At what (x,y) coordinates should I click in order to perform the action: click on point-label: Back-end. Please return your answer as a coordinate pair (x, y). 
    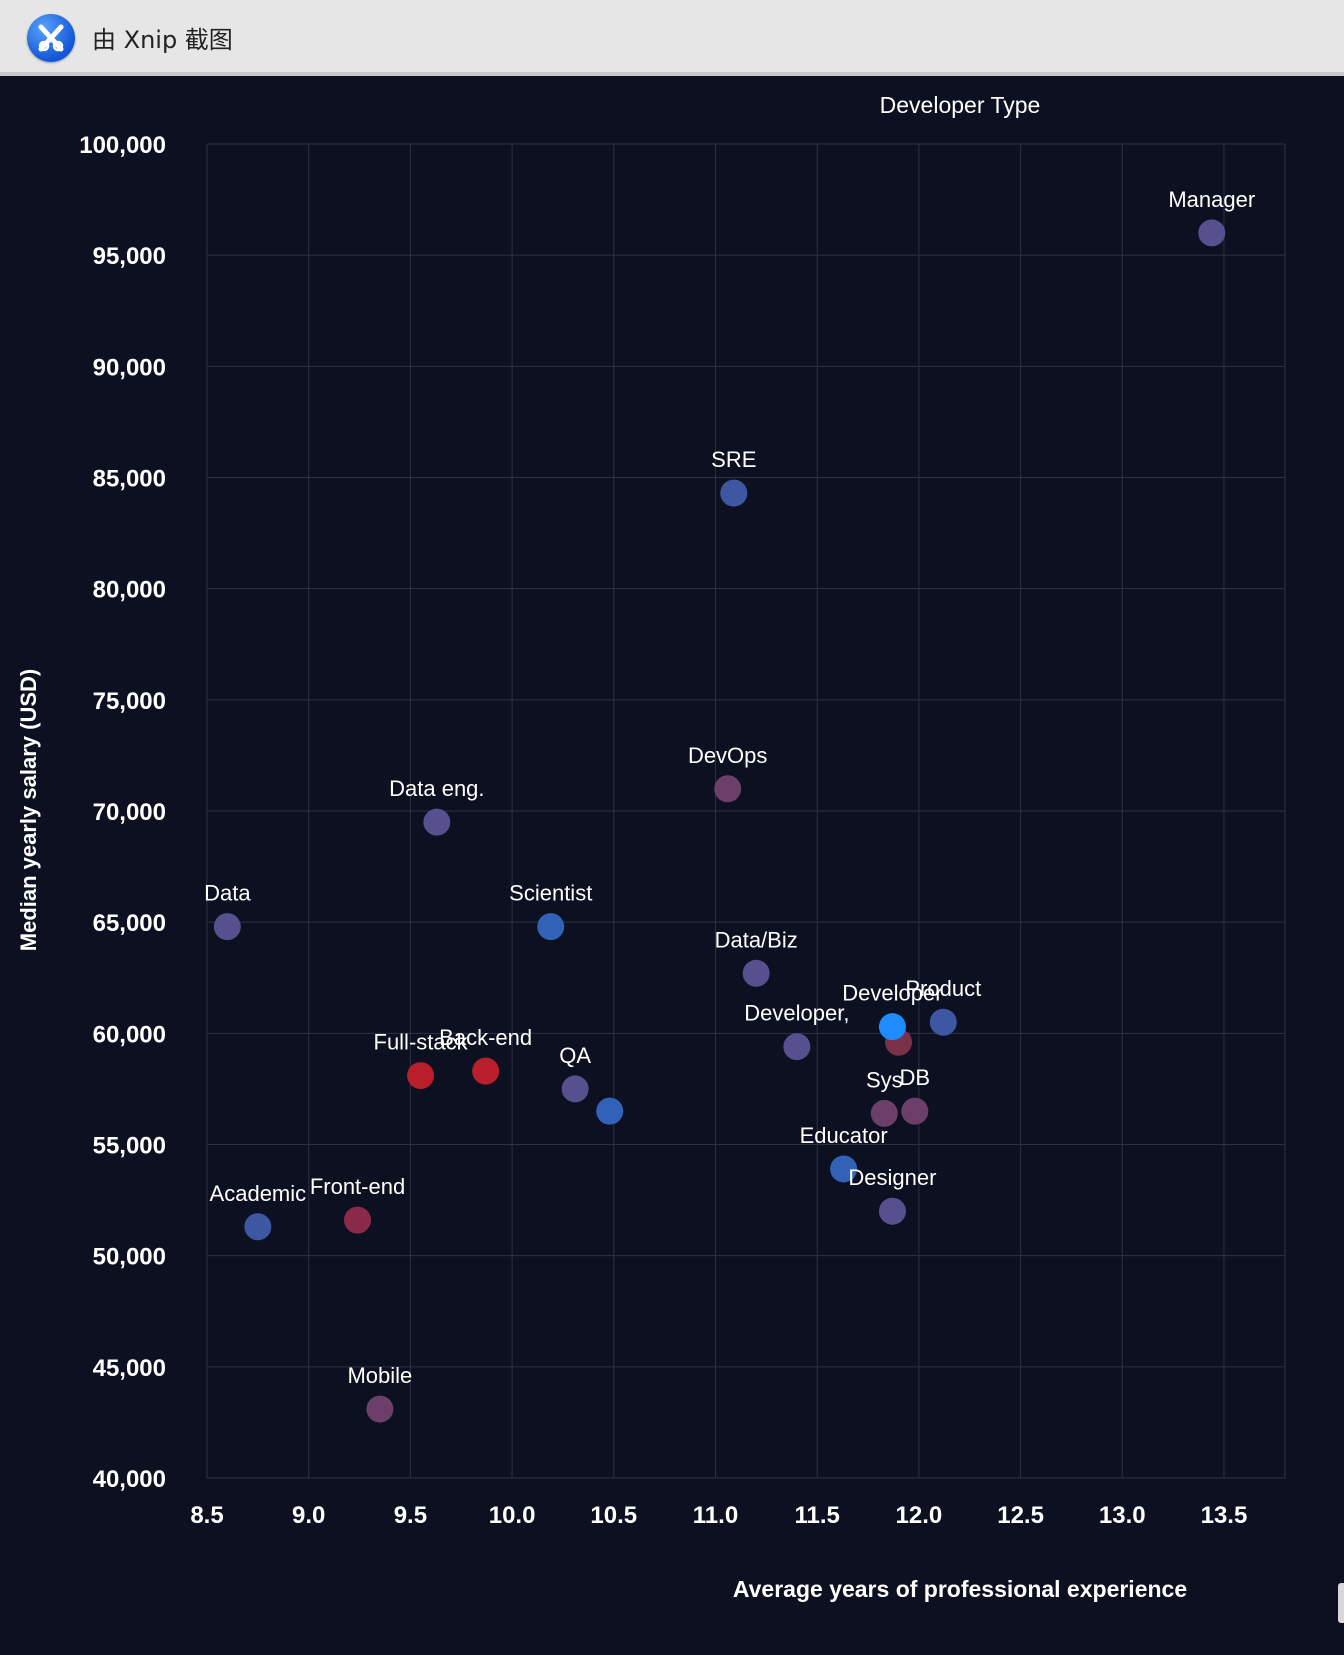
    Looking at the image, I should click on (485, 1037).